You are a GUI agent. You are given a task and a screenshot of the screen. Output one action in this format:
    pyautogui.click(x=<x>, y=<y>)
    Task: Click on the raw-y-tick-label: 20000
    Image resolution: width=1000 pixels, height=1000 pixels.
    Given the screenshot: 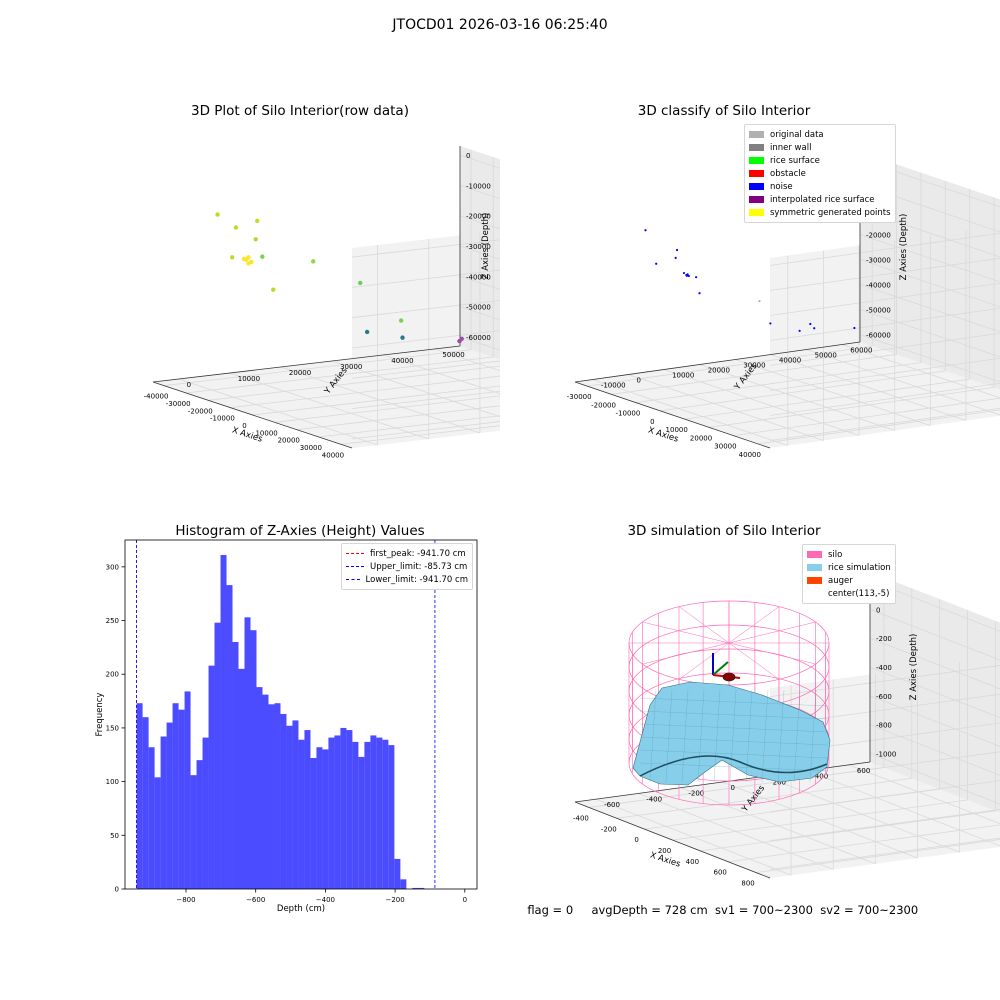 What is the action you would take?
    pyautogui.click(x=300, y=373)
    